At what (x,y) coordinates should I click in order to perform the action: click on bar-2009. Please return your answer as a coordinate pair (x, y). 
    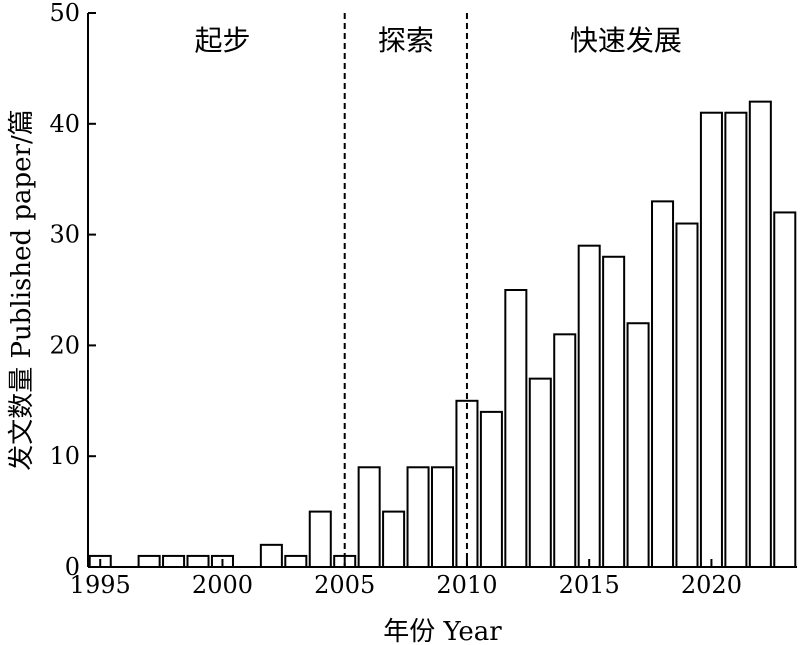
    Looking at the image, I should click on (442, 517).